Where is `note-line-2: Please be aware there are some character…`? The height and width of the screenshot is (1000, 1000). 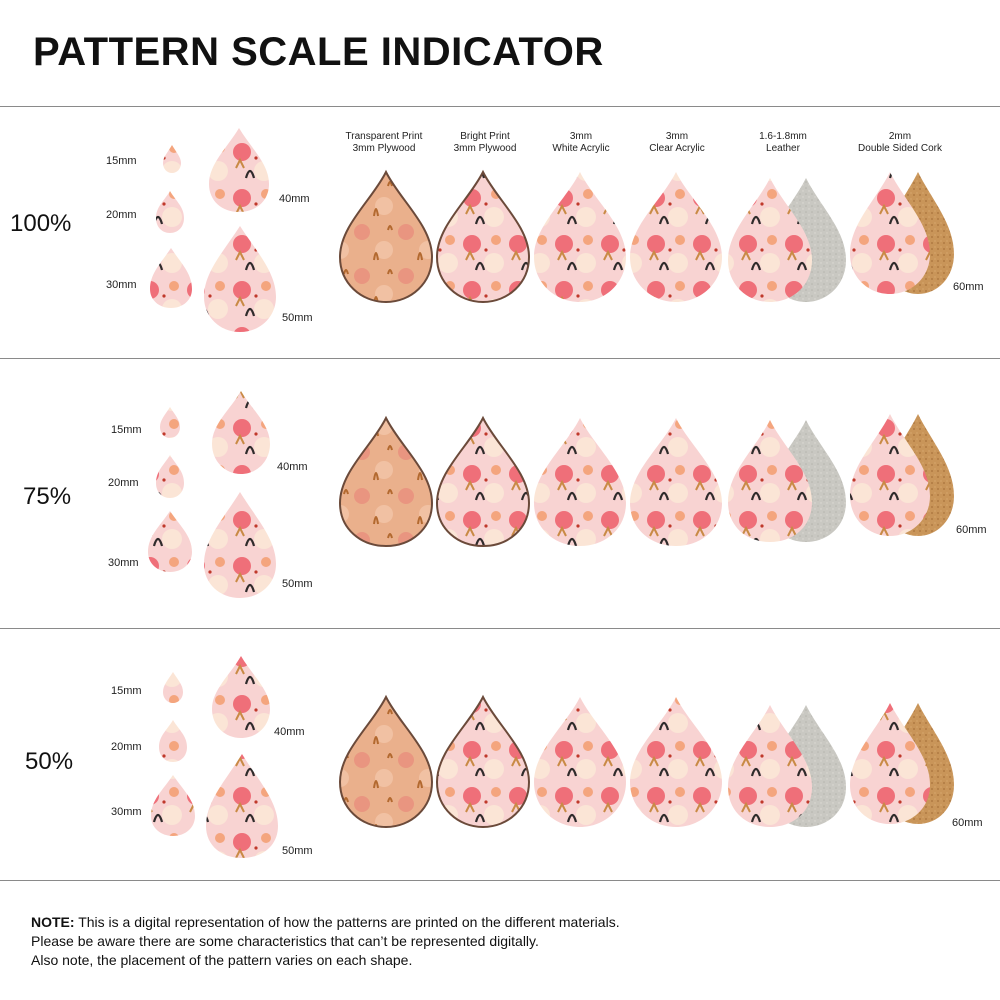
note-line-2: Please be aware there are some character… is located at coordinates (285, 941).